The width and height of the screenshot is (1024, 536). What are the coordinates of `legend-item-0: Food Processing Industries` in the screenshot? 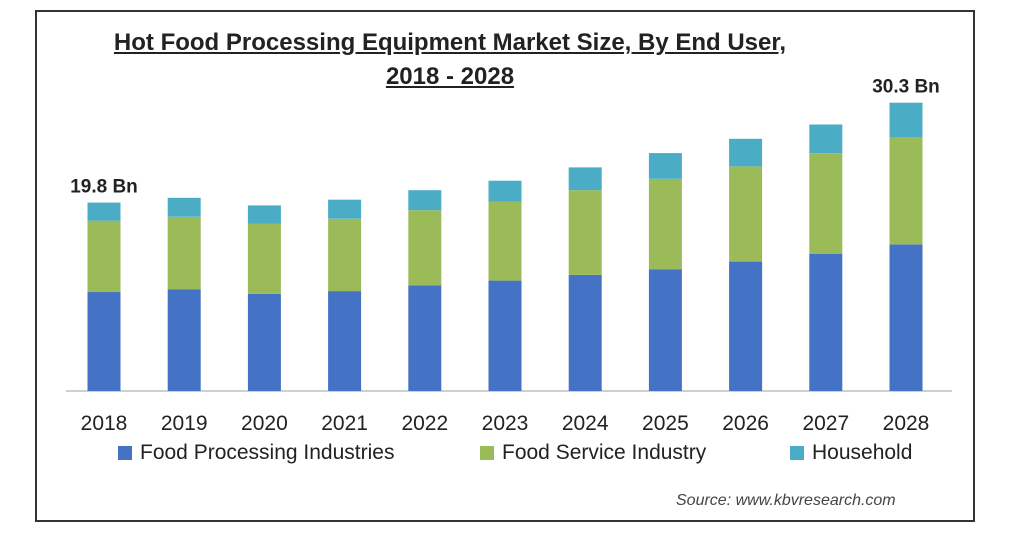 It's located at (256, 453).